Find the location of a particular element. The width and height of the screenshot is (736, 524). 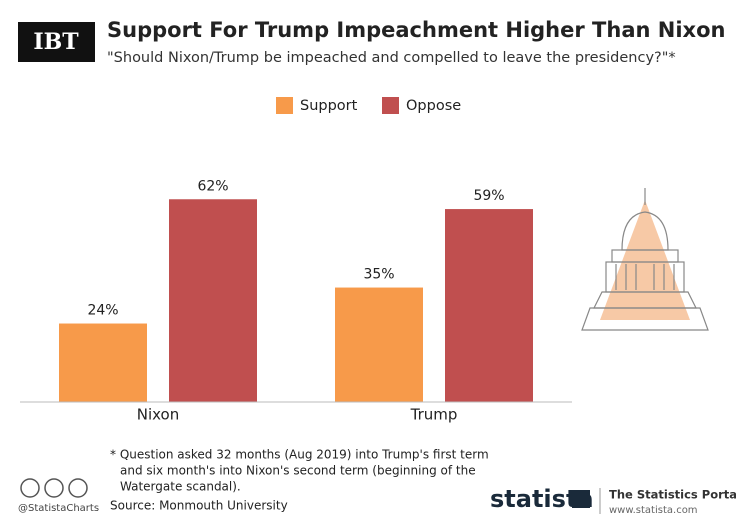

handle: @StatistaCharts is located at coordinates (58, 508).